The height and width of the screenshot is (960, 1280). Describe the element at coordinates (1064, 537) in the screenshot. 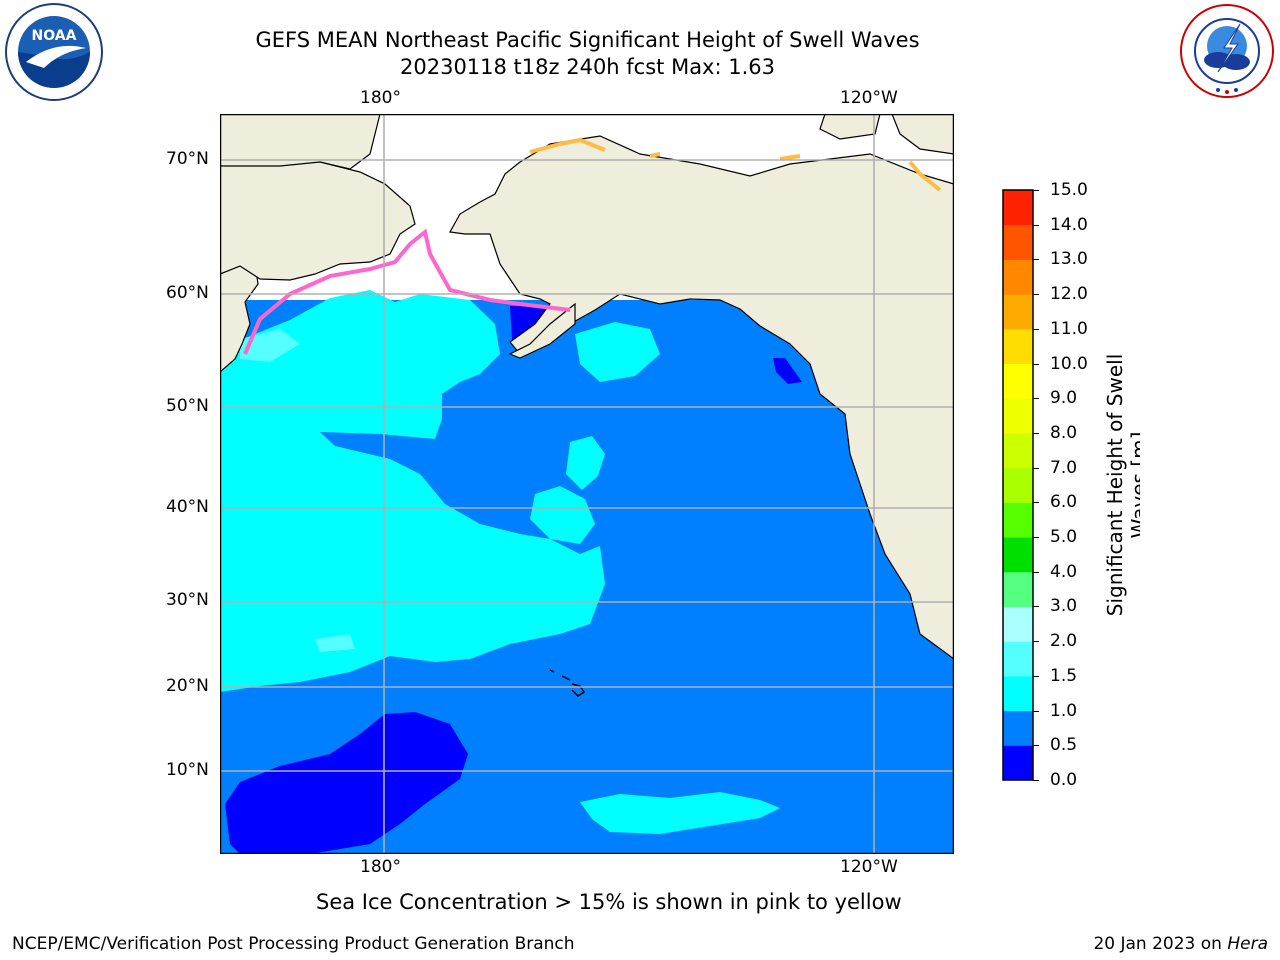

I see `colorbar-tick-label: 5.0` at that location.